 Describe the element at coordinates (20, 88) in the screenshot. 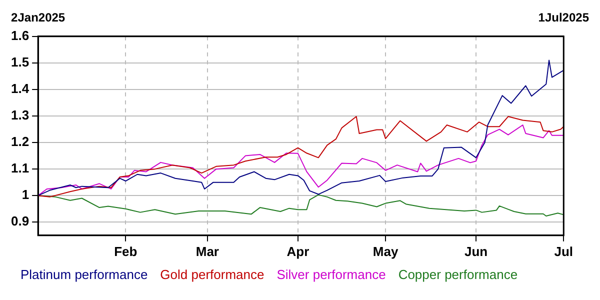

I see `y-tick-label: 1.4` at that location.